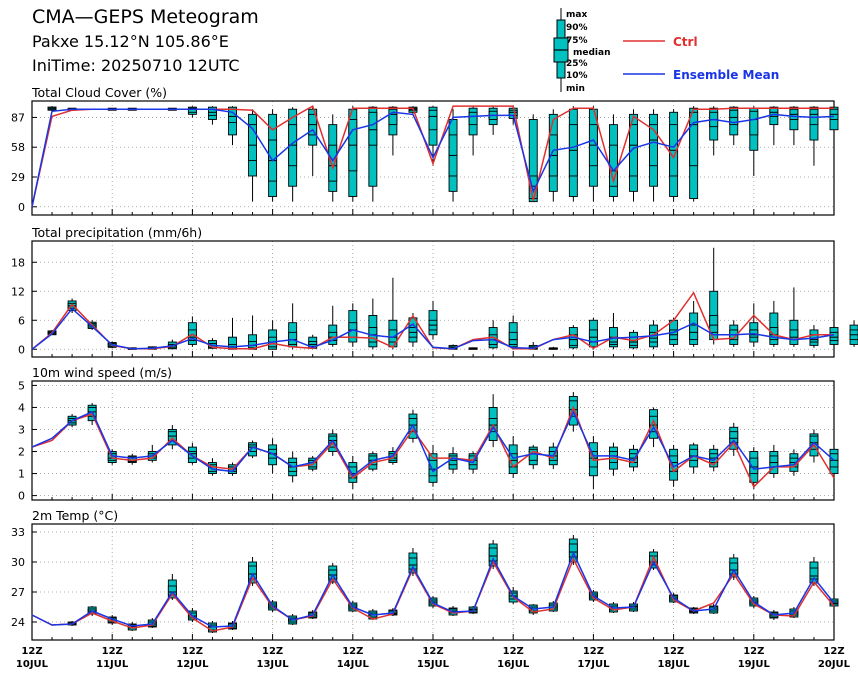 The height and width of the screenshot is (680, 858). What do you see at coordinates (18, 291) in the screenshot?
I see `y-tick-label: 12` at bounding box center [18, 291].